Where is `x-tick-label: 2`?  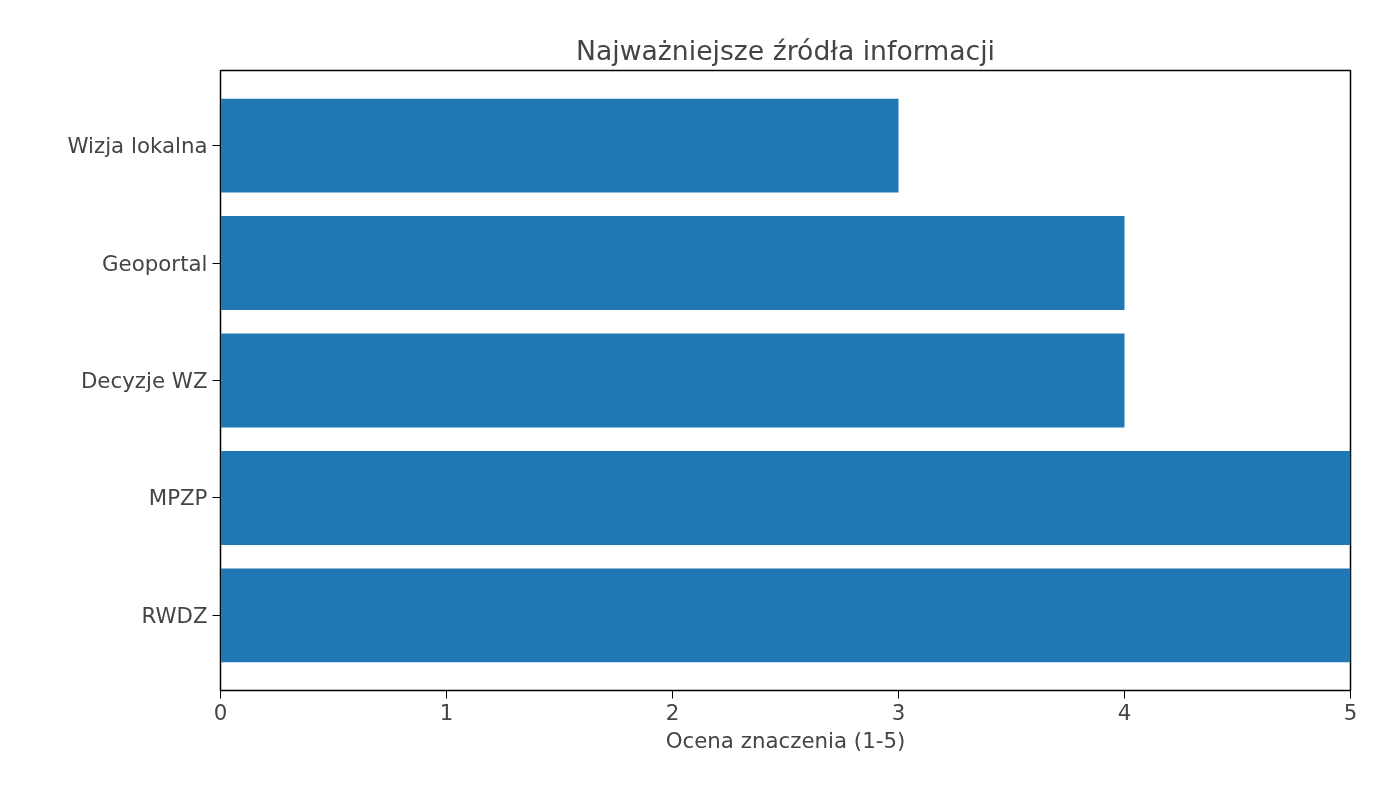
x-tick-label: 2 is located at coordinates (672, 712).